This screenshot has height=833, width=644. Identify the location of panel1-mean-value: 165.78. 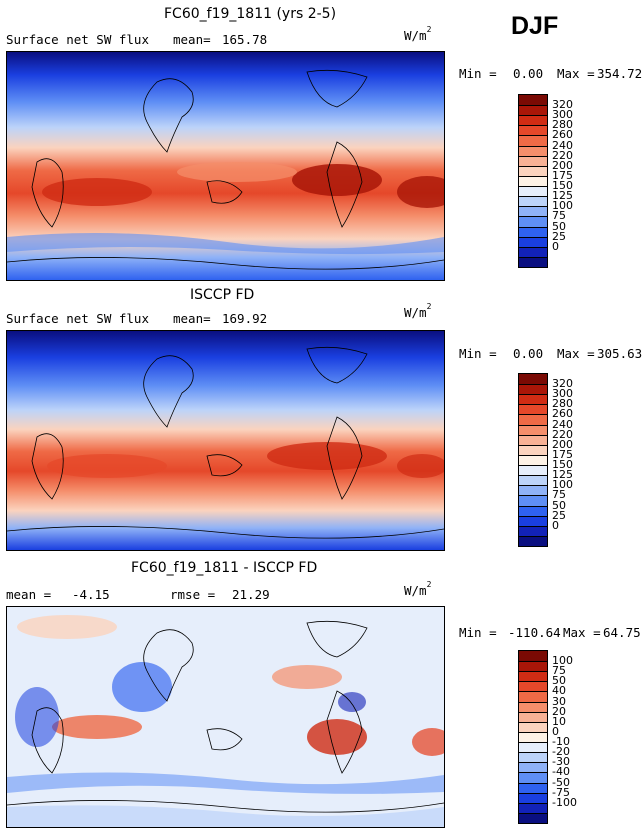
(245, 39).